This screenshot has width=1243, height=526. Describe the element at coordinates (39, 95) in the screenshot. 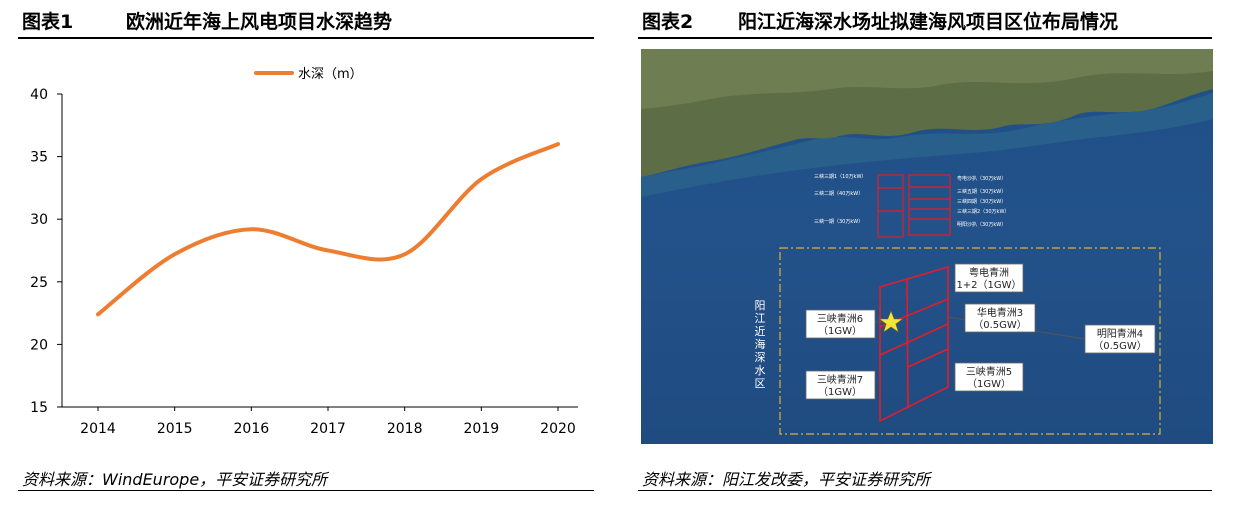

I see `y-tick-label: 40` at that location.